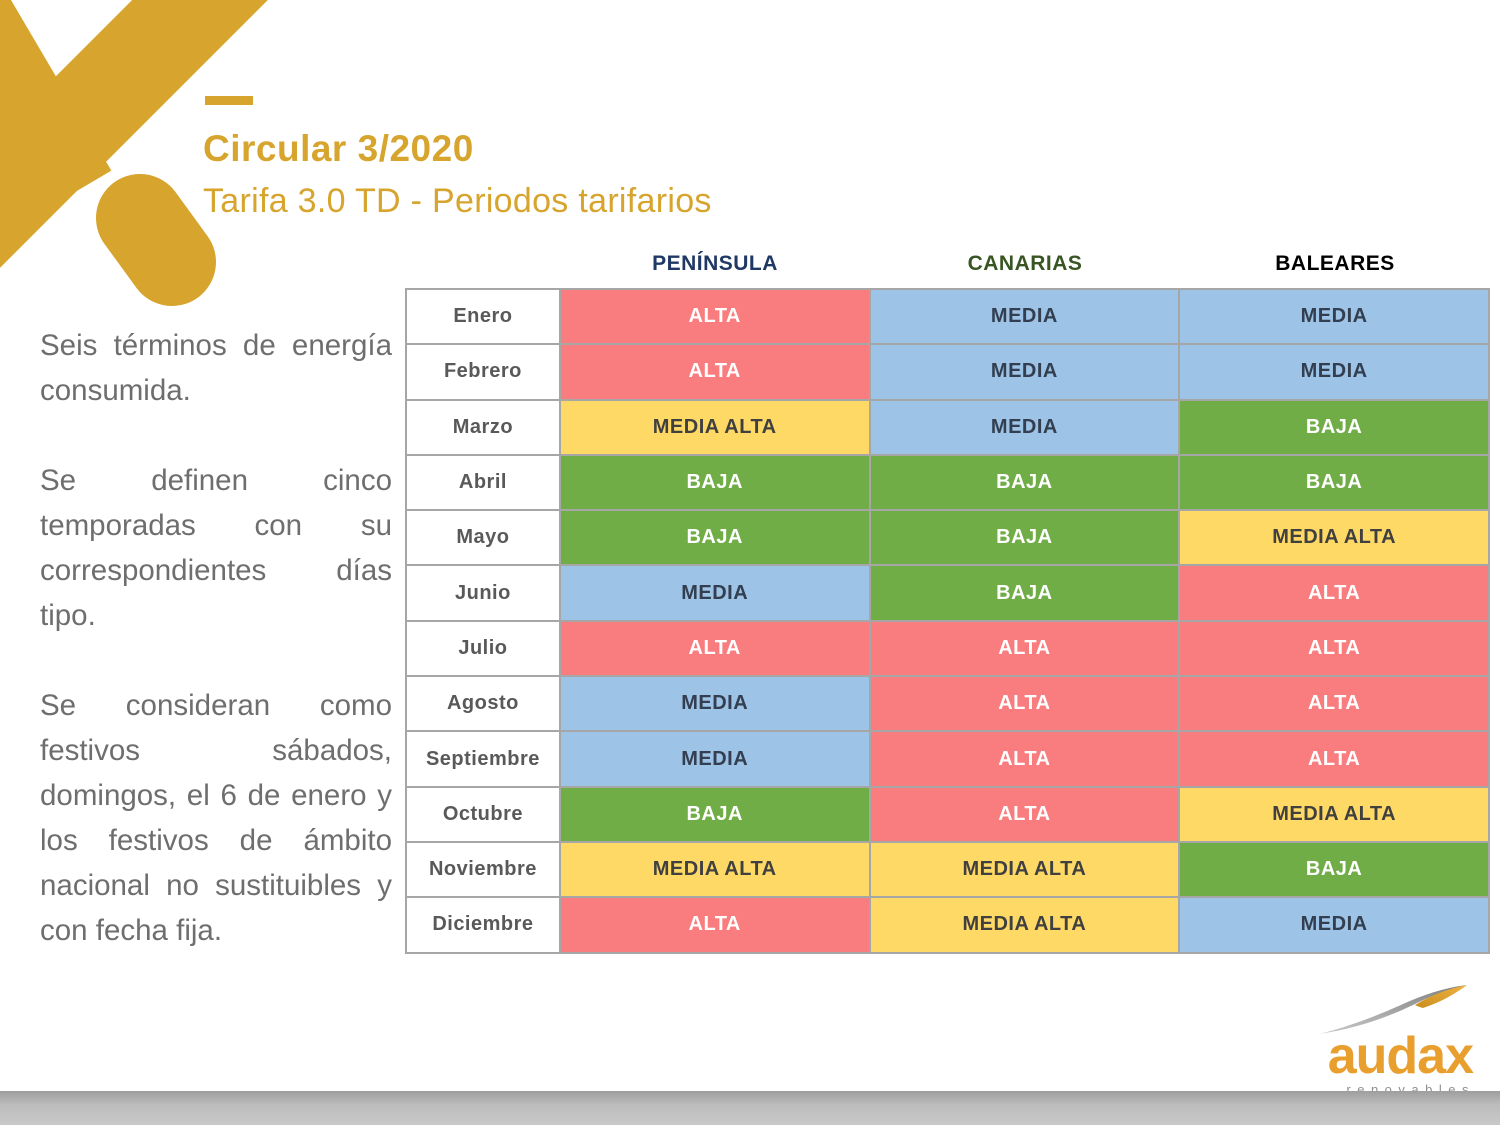 This screenshot has height=1125, width=1500. What do you see at coordinates (948, 268) in the screenshot?
I see `region-header-row: PENÍNSULA CANARIAS BALEARES` at bounding box center [948, 268].